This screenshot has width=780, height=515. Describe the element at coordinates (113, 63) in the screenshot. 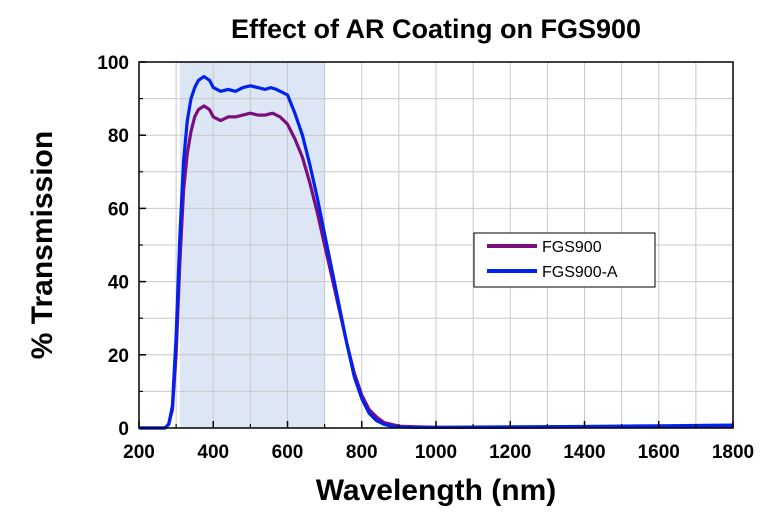

I see `y-tick-label: 100` at that location.